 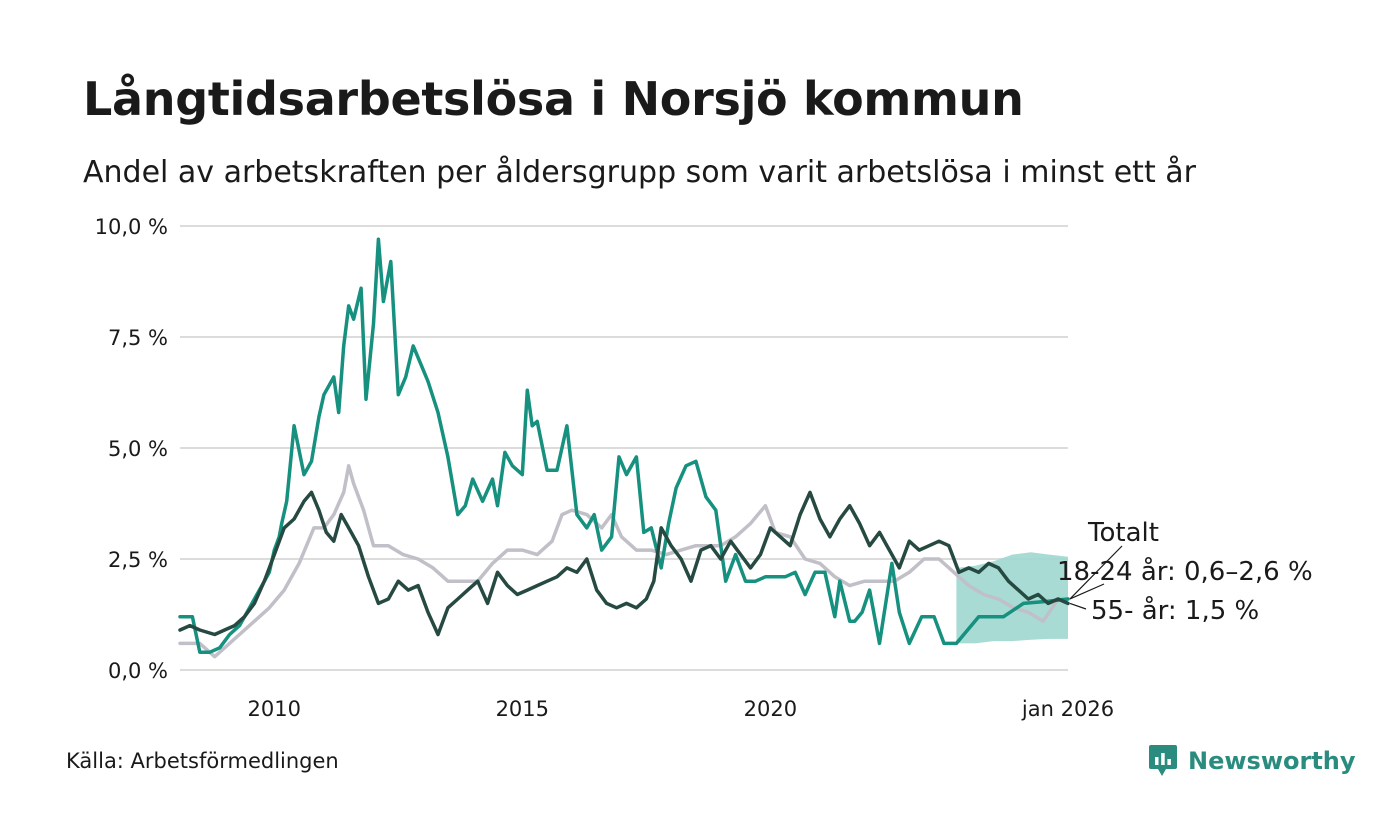 I want to click on annotations: Totalt 18-24 år: 0,6–2,6 % 55- år: 1,5 %, so click(x=1185, y=572).